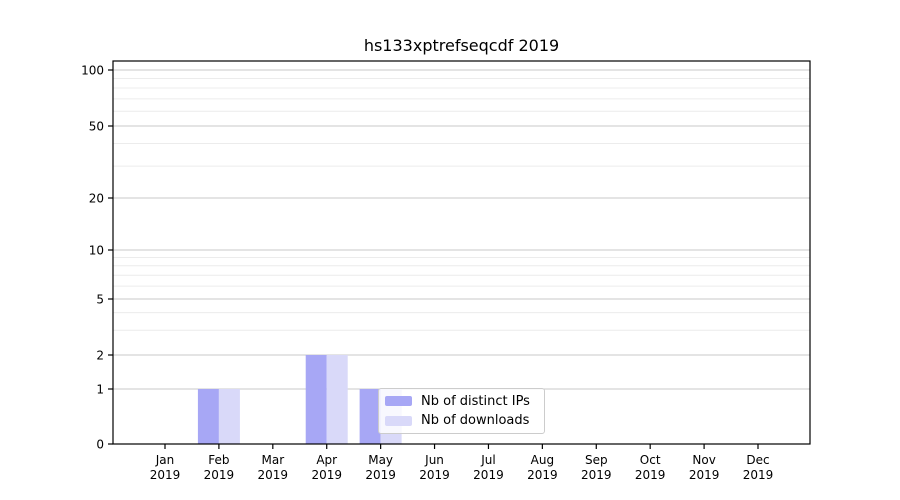  I want to click on legend-swatch-downloads-icon, so click(398, 420).